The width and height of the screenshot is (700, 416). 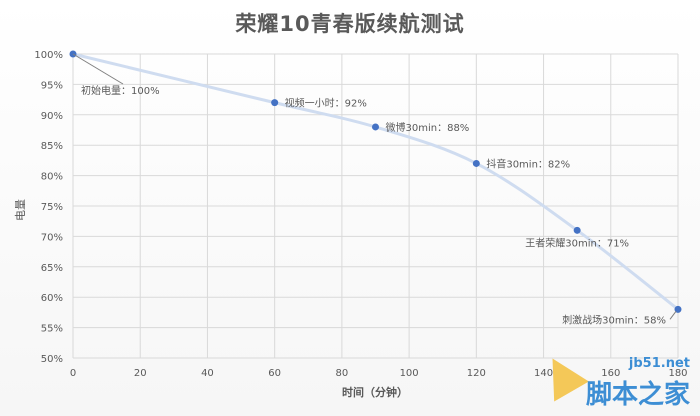 I want to click on x-tick-label: 80, so click(x=342, y=373).